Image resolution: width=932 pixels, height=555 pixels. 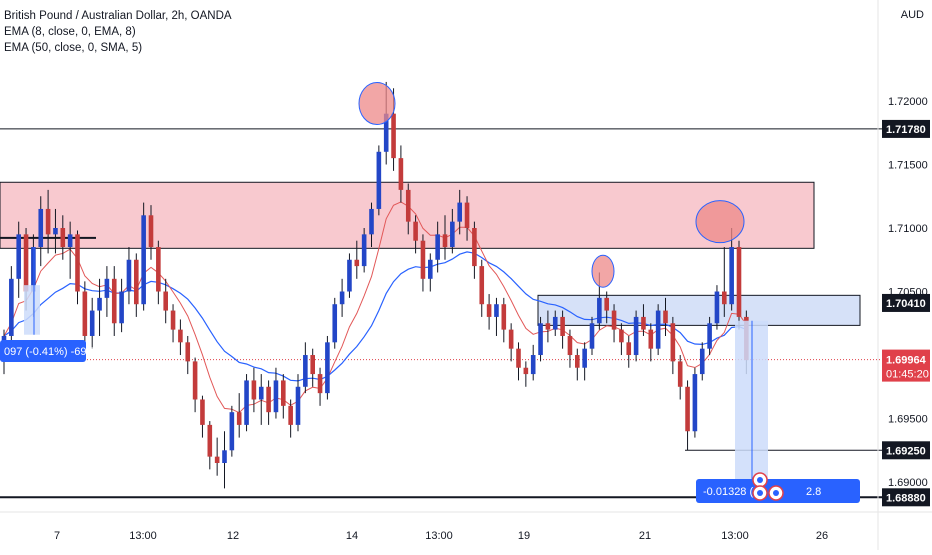 I want to click on mid-highlight-circle, so click(x=603, y=271).